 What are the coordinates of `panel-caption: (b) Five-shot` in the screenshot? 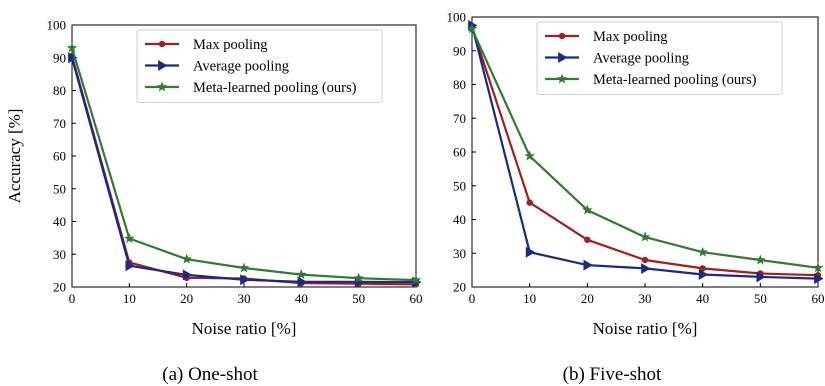 It's located at (612, 374).